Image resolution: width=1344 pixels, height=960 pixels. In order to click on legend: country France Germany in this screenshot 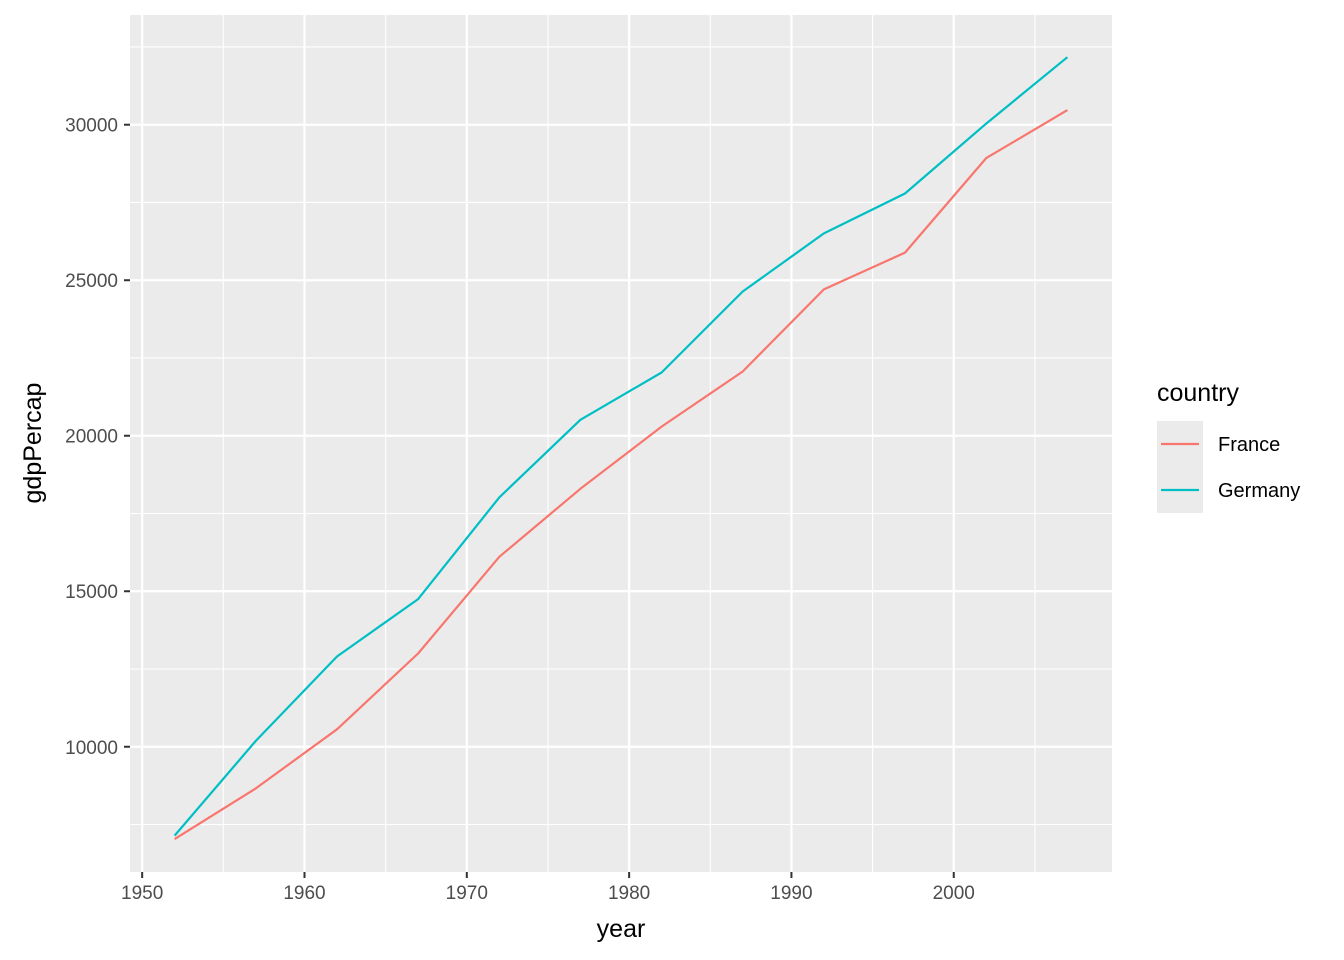, I will do `click(1228, 446)`.